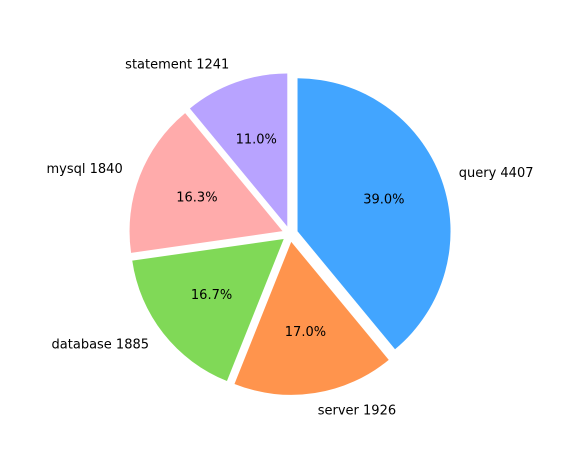  I want to click on pie-outer-label-database: database 1885, so click(101, 344).